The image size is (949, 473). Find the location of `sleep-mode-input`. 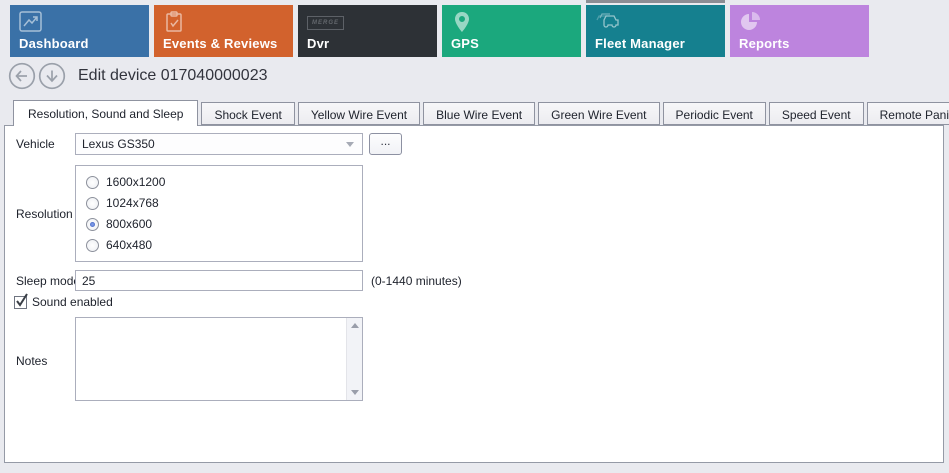

sleep-mode-input is located at coordinates (219, 280).